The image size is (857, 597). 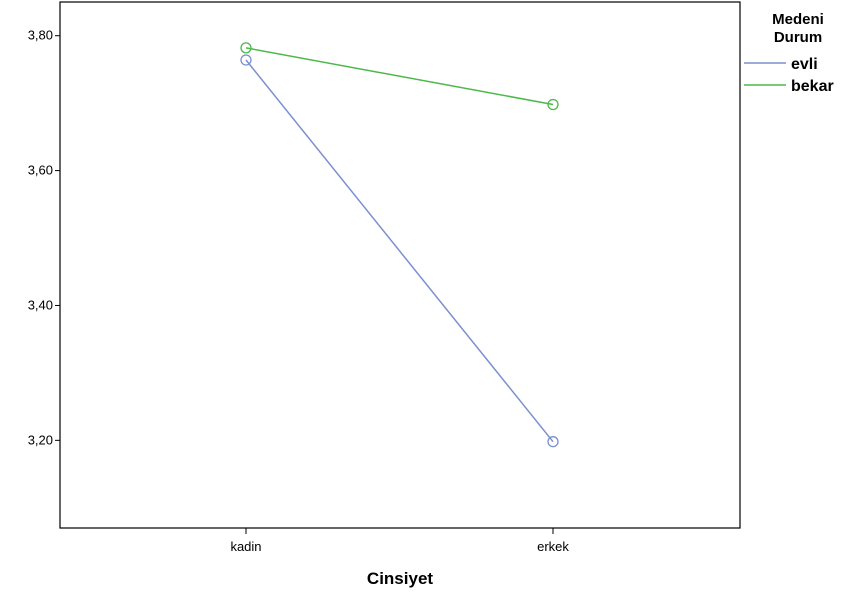 What do you see at coordinates (40, 304) in the screenshot?
I see `y-tick-label: 3,40` at bounding box center [40, 304].